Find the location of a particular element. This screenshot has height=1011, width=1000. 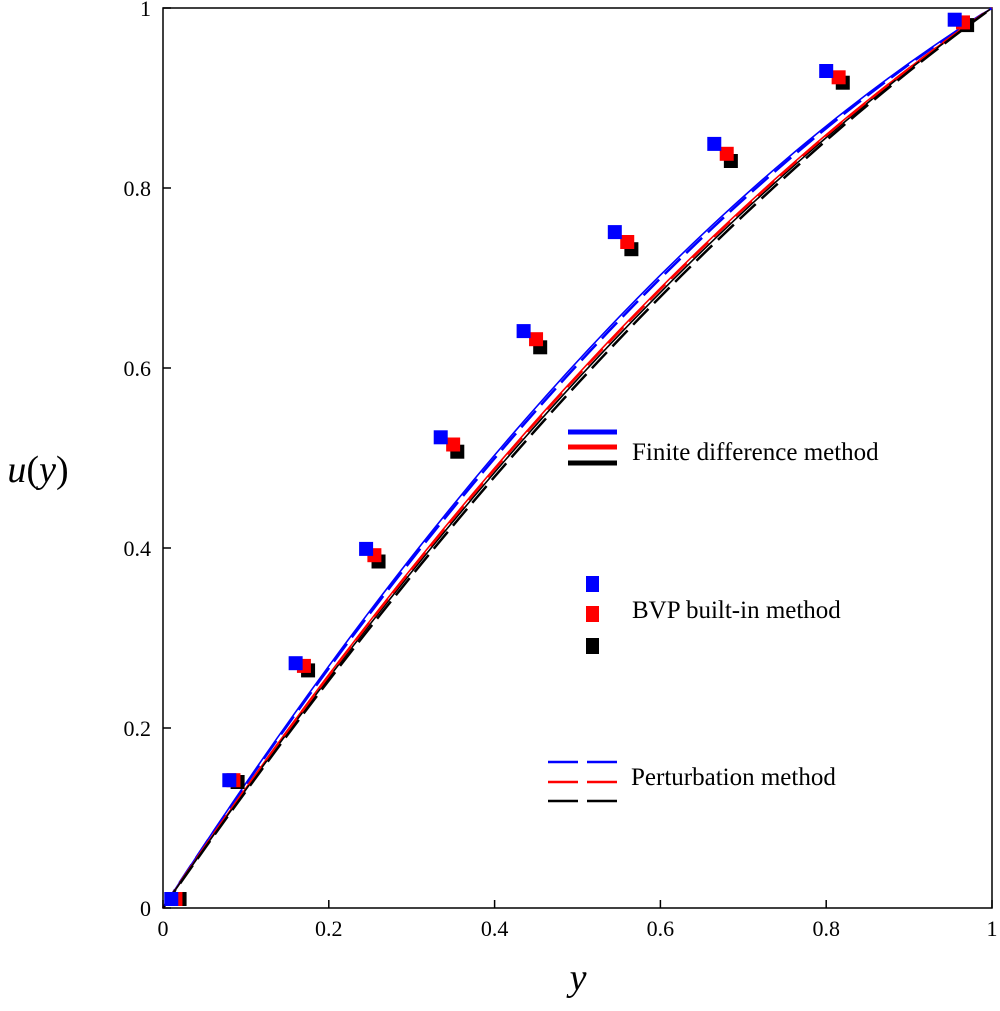

legend-entry-finite-difference: Finite difference method is located at coordinates (723, 447).